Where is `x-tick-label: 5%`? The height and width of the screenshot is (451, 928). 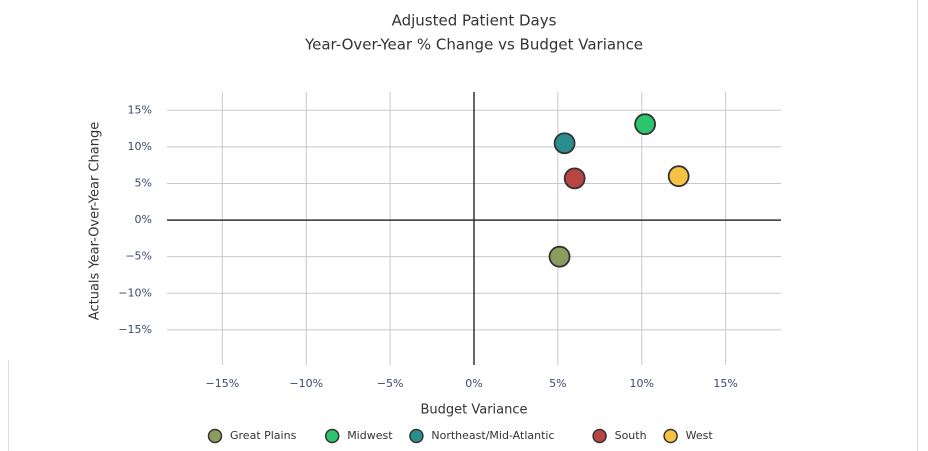
x-tick-label: 5% is located at coordinates (557, 383).